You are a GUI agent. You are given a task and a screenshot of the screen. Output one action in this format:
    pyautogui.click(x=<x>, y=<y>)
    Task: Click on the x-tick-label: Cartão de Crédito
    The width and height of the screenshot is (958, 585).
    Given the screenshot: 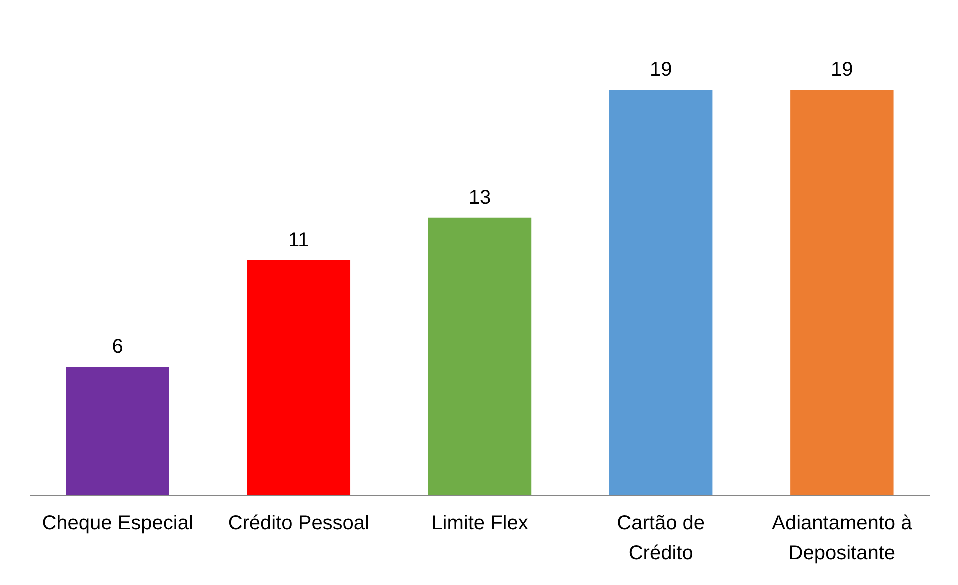 What is the action you would take?
    pyautogui.click(x=661, y=538)
    